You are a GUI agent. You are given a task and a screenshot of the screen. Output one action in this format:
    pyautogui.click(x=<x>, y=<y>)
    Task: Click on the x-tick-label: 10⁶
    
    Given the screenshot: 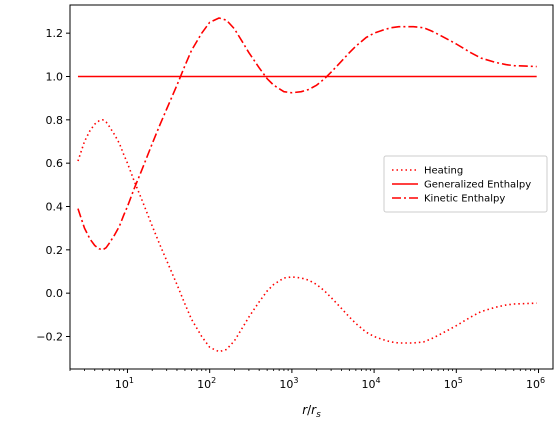 What is the action you would take?
    pyautogui.click(x=535, y=383)
    